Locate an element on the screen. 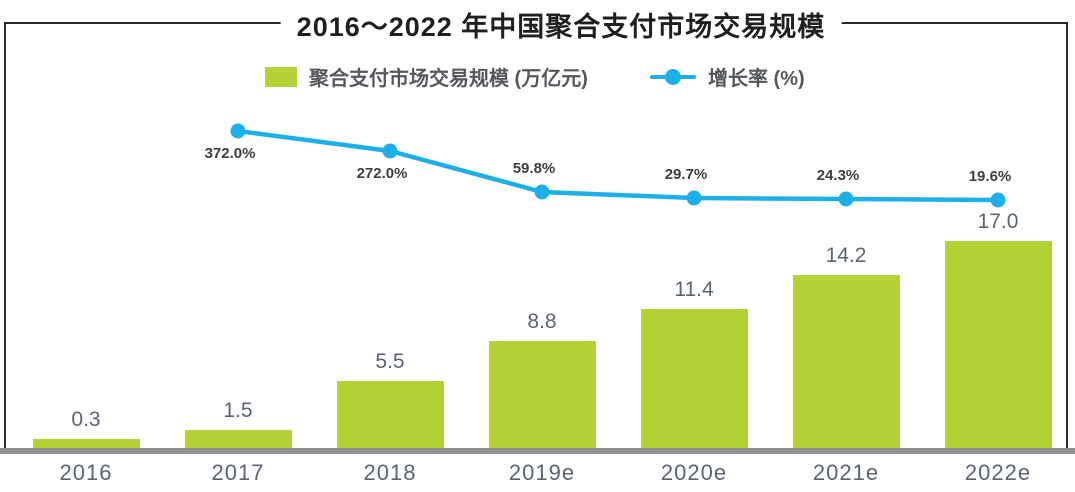  bar-value-label: 1.5 is located at coordinates (238, 410).